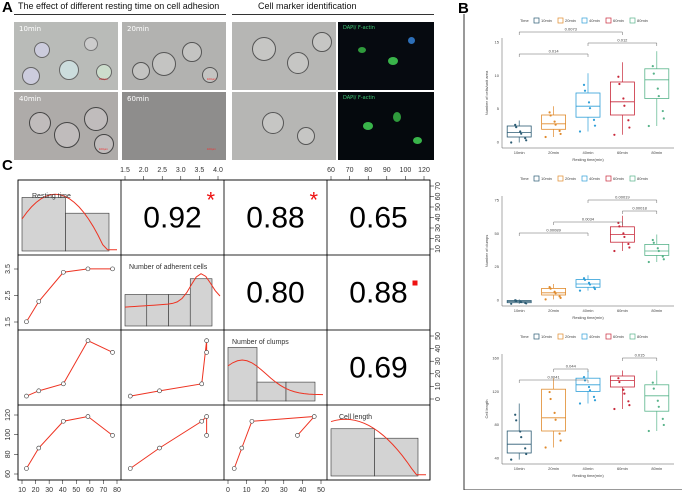 The image size is (685, 497). I want to click on legend-label: 10min, so click(546, 336).